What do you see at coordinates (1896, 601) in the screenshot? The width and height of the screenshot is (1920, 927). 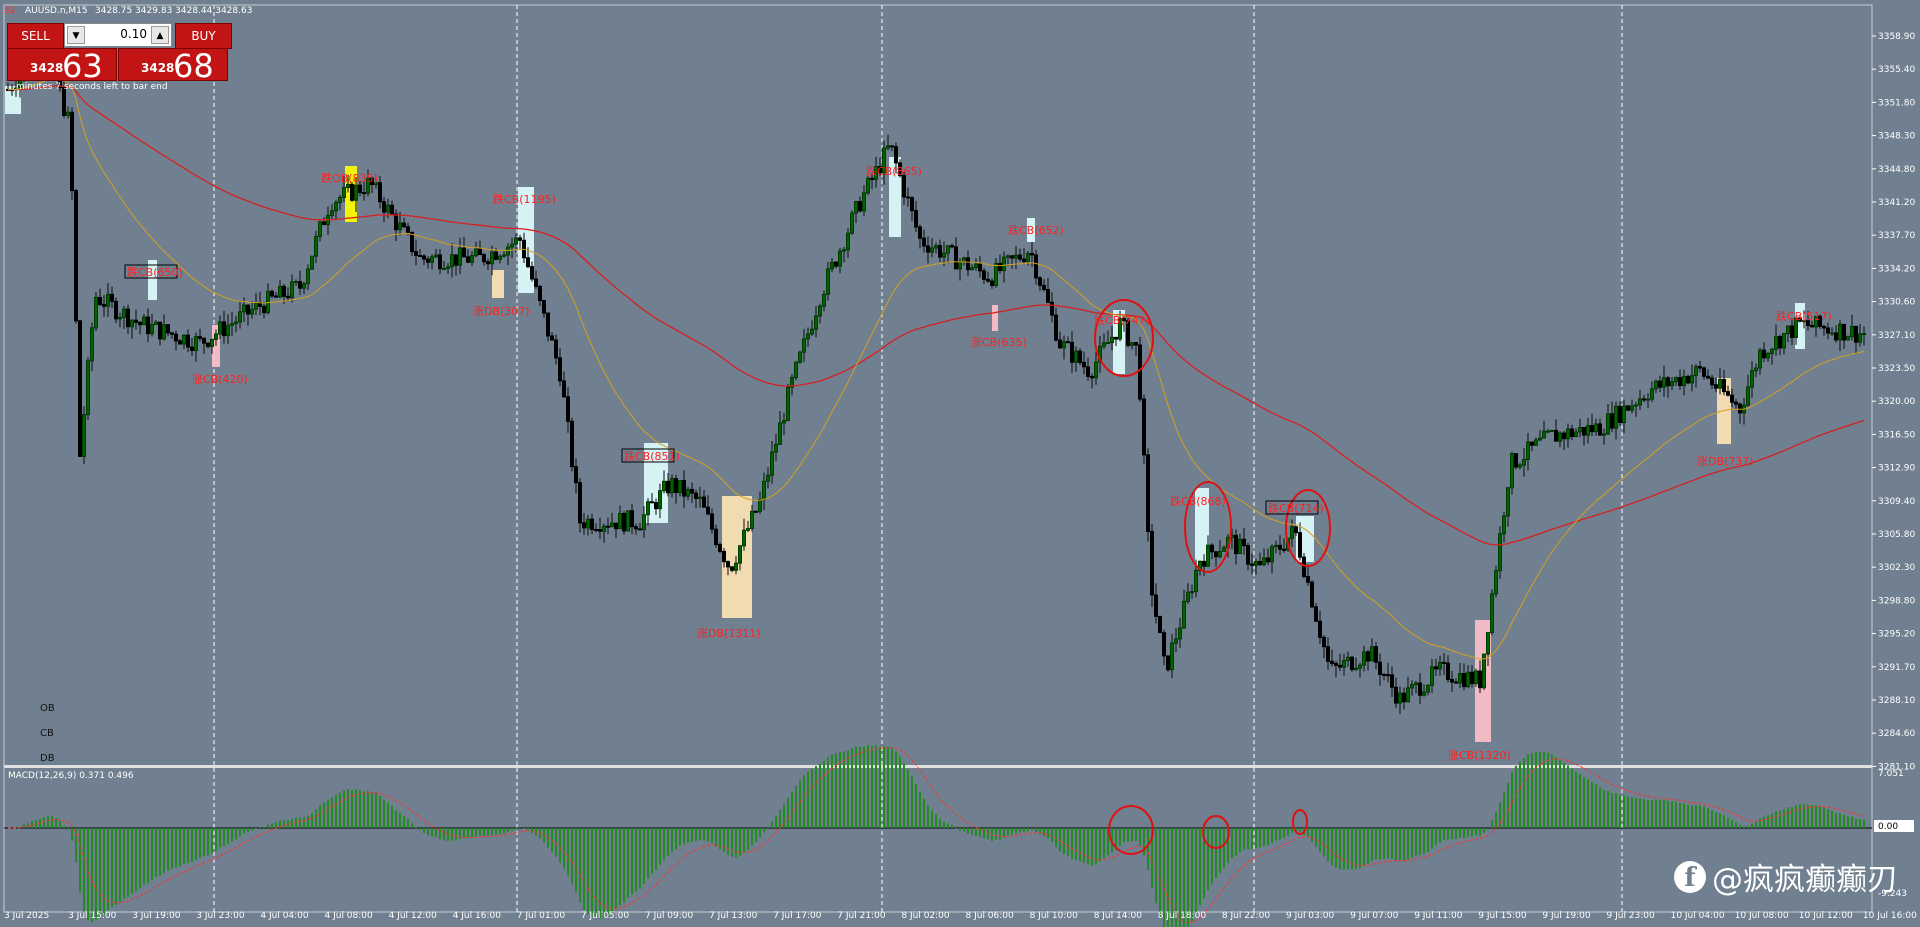 I see `price-axis-label: 3298.80` at bounding box center [1896, 601].